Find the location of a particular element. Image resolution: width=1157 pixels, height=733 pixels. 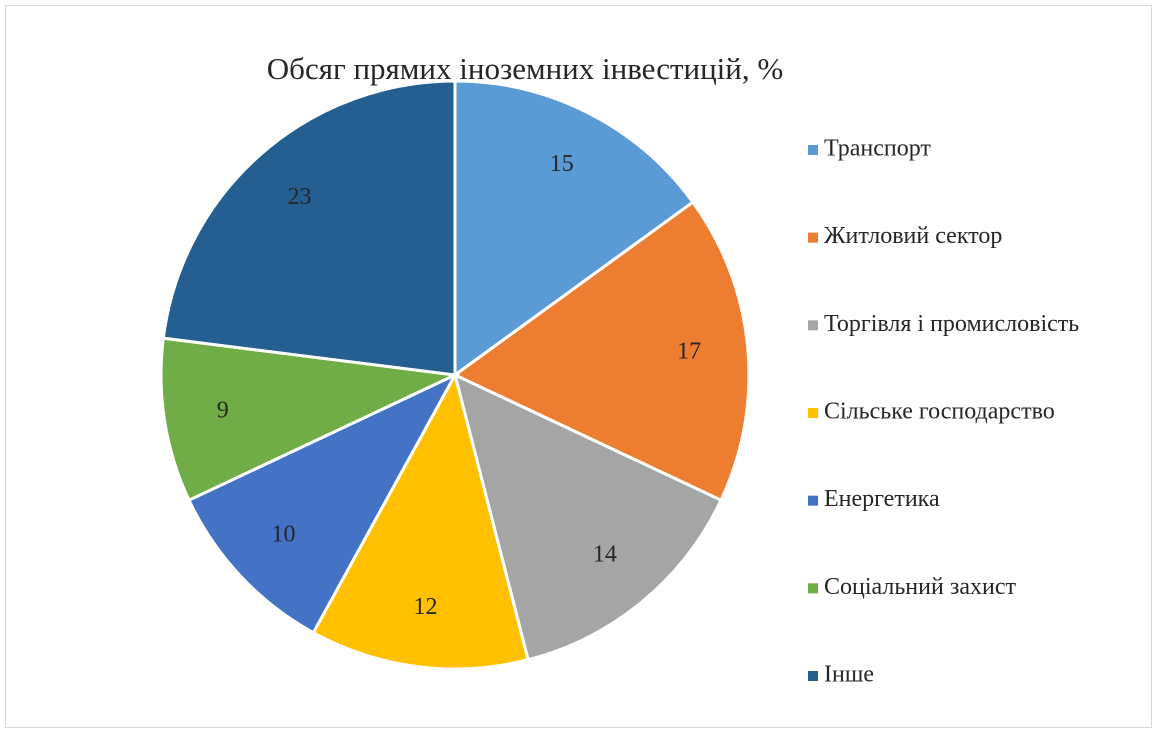

data-label: 23 is located at coordinates (299, 197).